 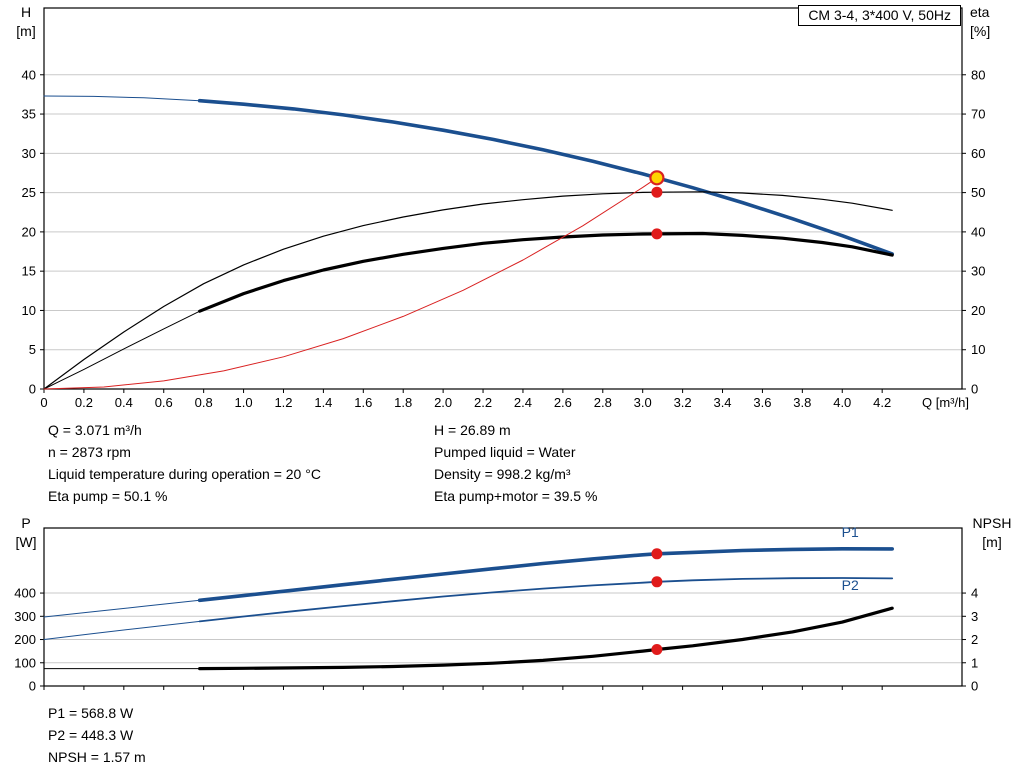 What do you see at coordinates (802, 402) in the screenshot?
I see `x-tick-label: 3.8` at bounding box center [802, 402].